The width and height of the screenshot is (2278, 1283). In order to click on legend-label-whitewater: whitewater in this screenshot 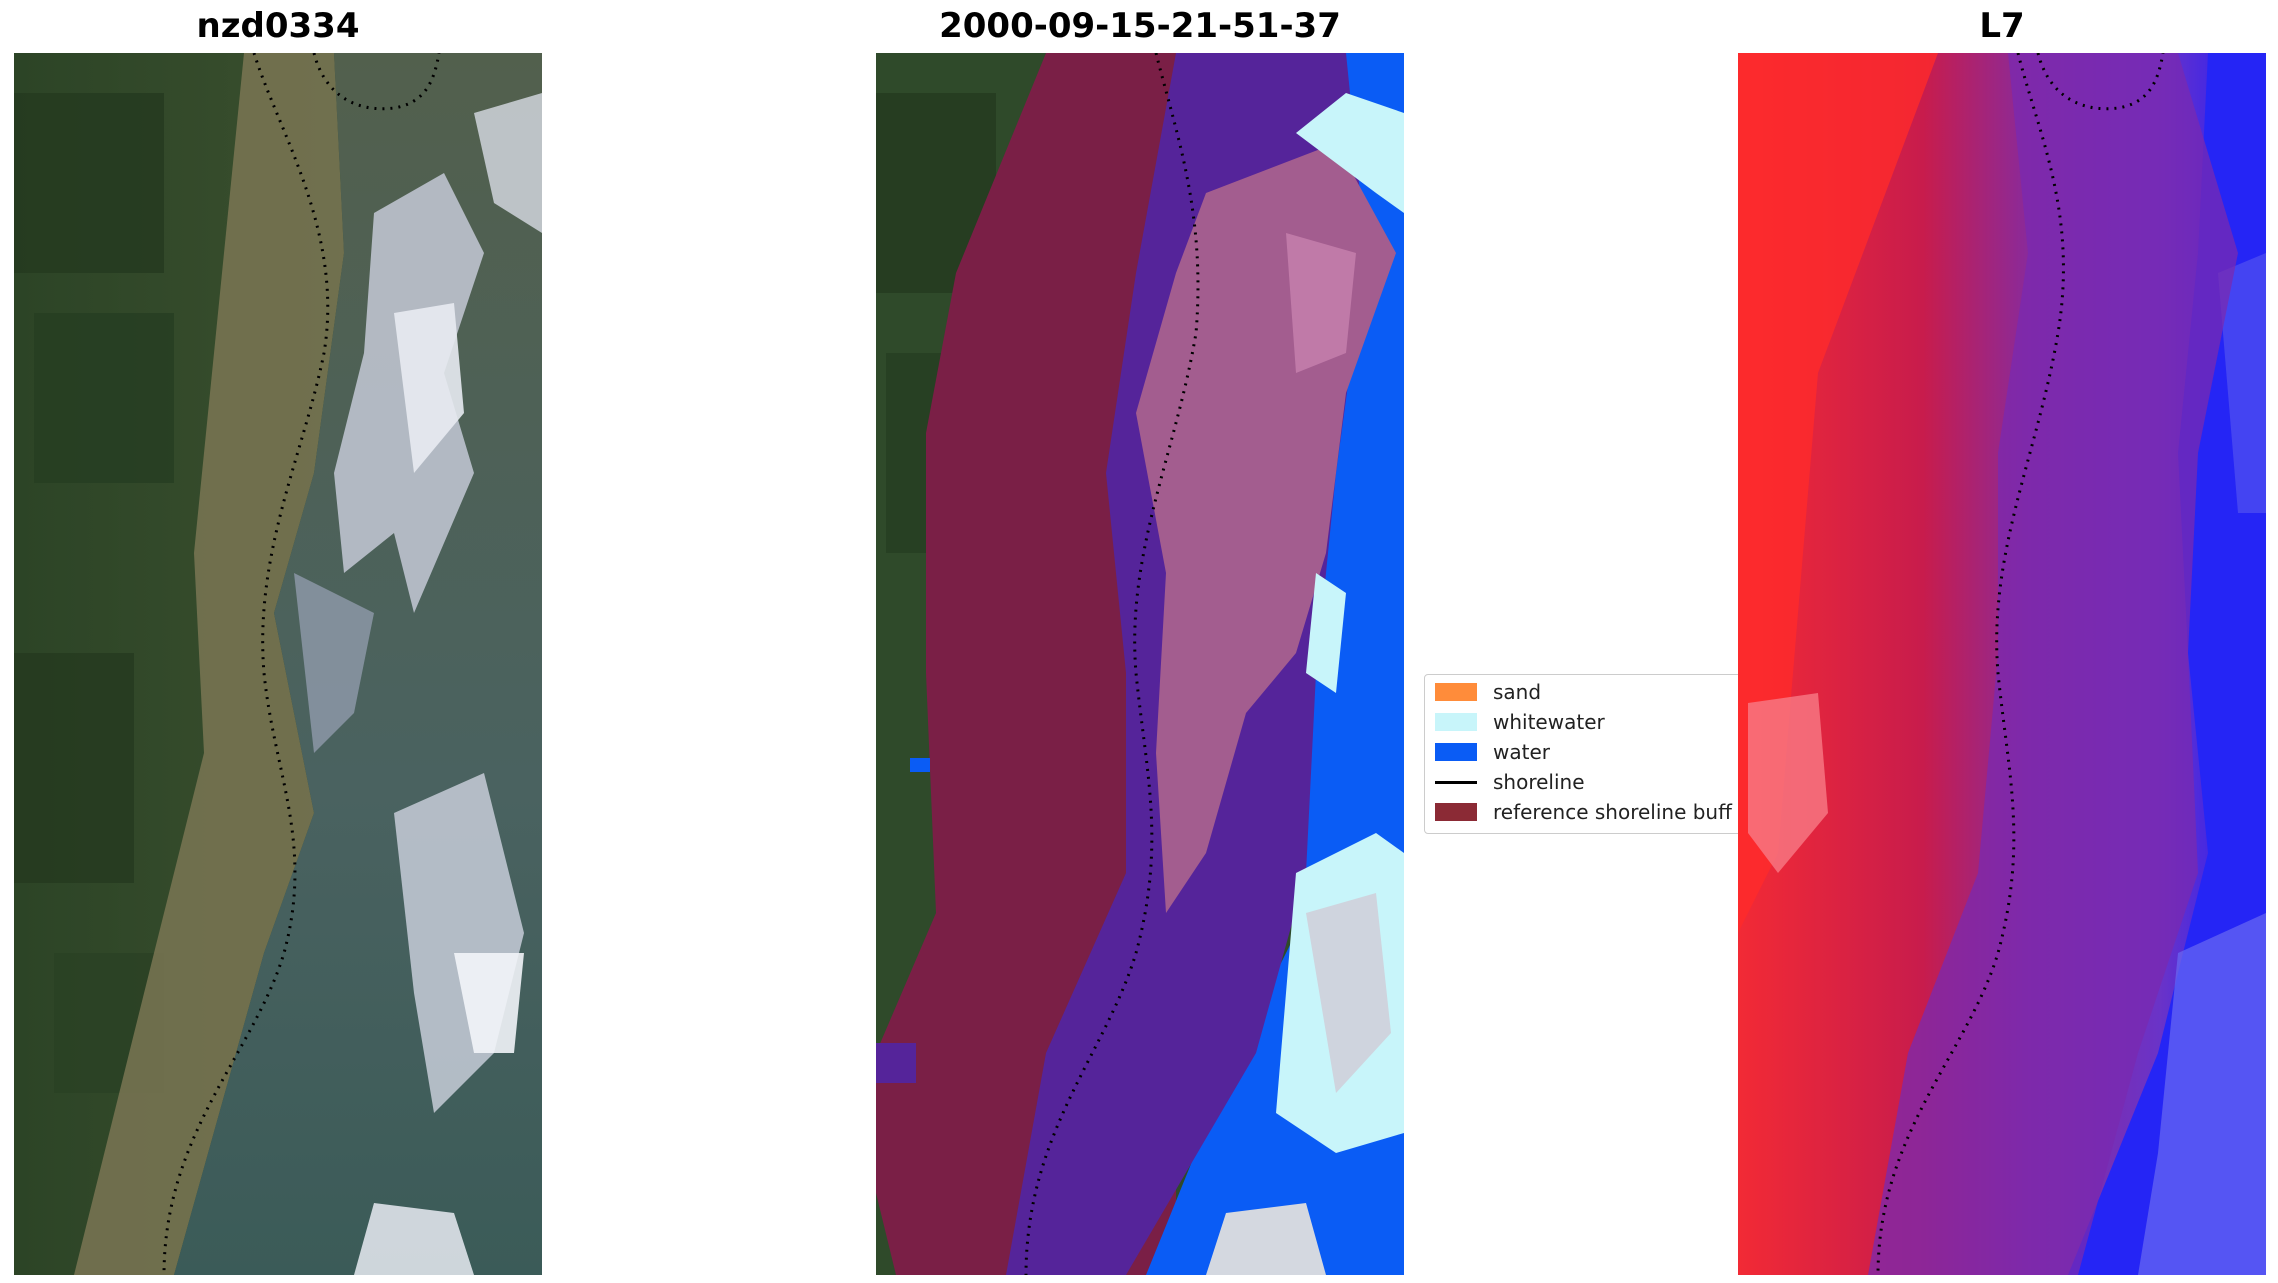, I will do `click(1549, 722)`.